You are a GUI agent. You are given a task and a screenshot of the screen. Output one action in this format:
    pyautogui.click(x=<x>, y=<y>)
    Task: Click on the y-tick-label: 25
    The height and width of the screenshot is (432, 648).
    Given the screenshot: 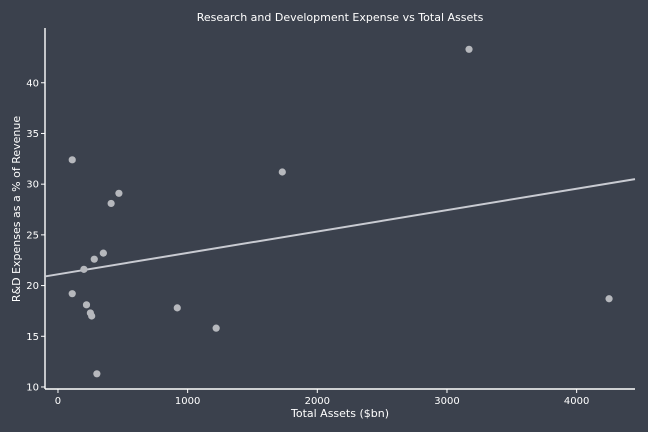 What is the action you would take?
    pyautogui.click(x=32, y=235)
    